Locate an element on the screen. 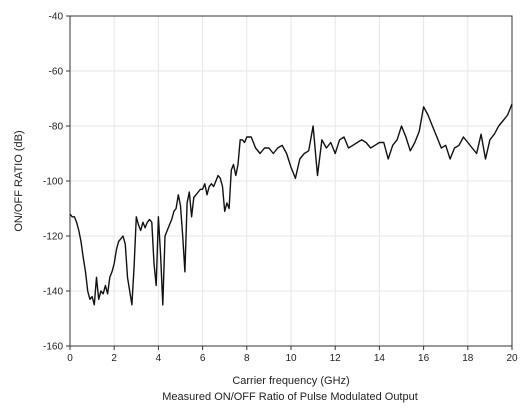  y-tick-label: -140 is located at coordinates (53, 292).